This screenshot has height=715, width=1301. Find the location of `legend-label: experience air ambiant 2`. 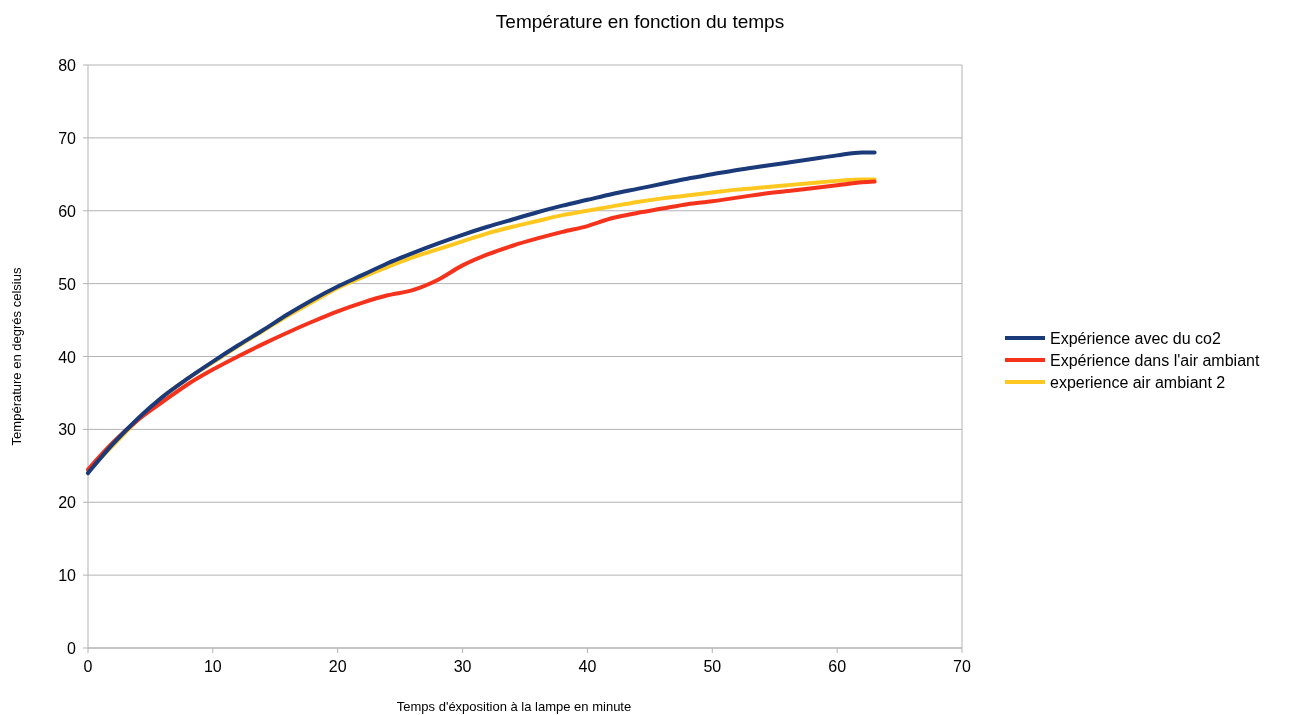

legend-label: experience air ambiant 2 is located at coordinates (1138, 382).